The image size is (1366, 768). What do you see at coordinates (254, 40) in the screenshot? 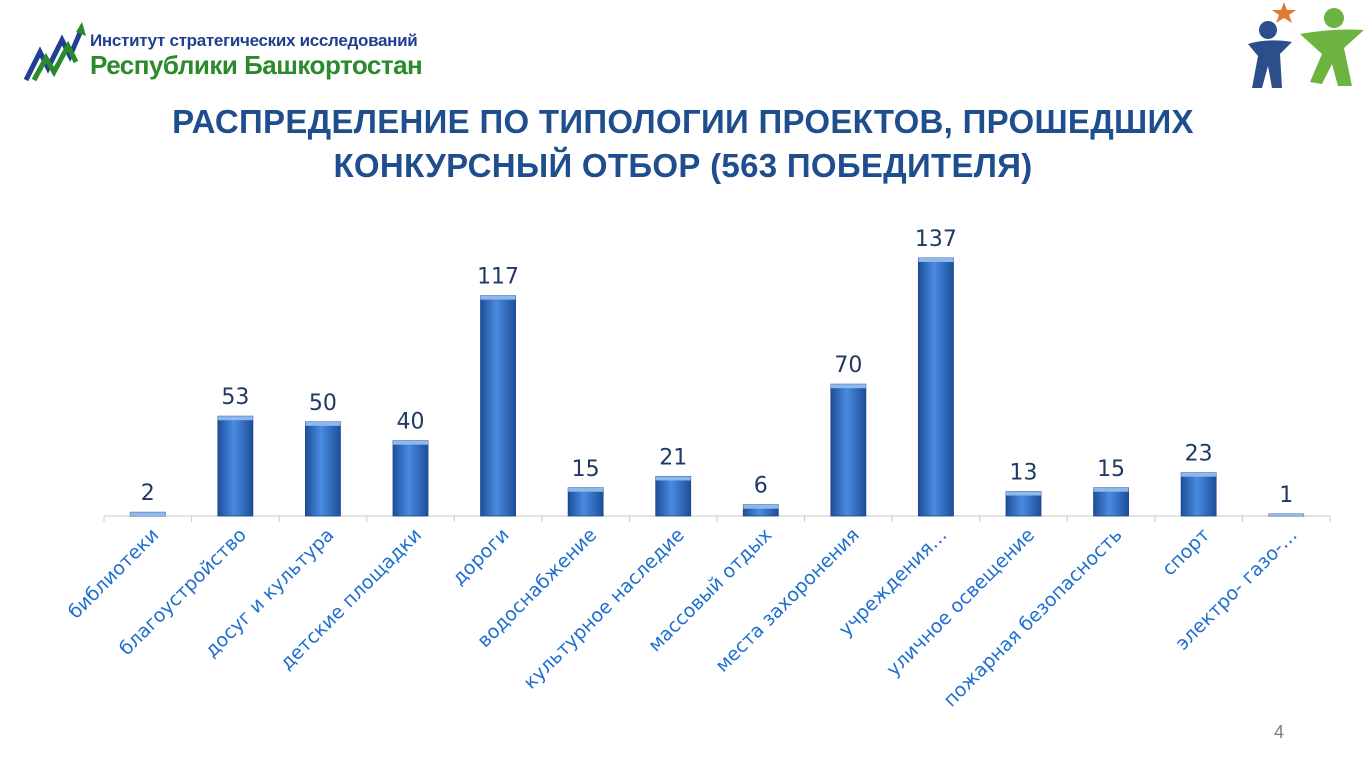
I see `logo-line-1: Институт стратегических исследований` at bounding box center [254, 40].